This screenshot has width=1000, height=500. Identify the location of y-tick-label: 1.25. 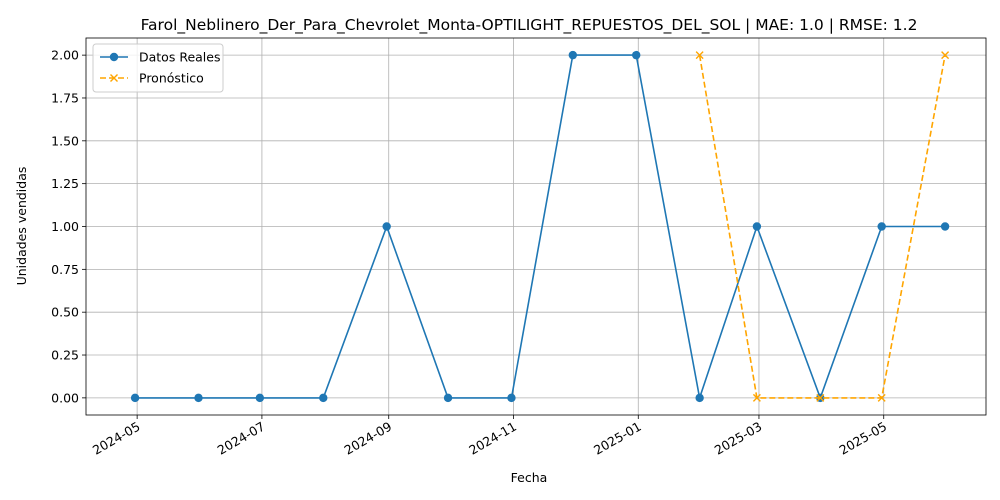
(65, 183).